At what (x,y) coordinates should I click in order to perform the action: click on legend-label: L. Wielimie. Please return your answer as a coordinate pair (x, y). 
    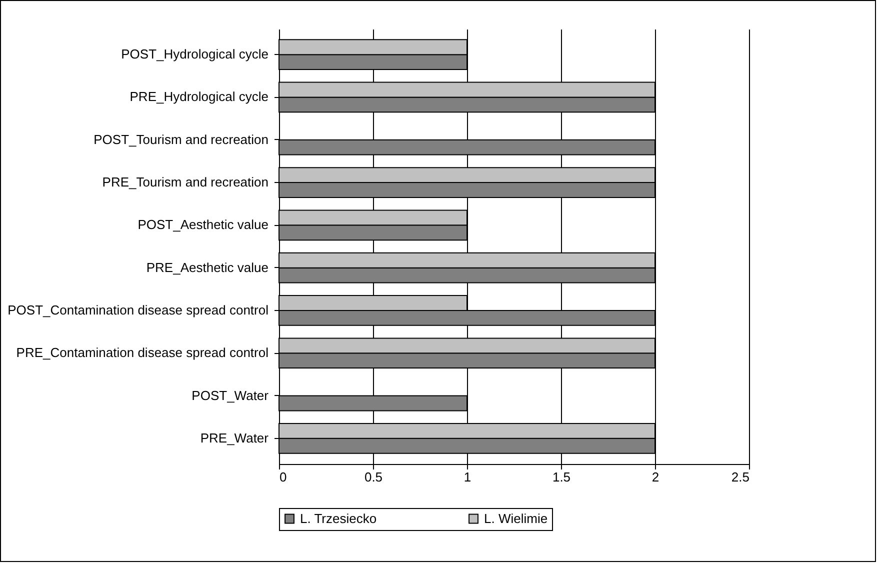
    Looking at the image, I should click on (516, 518).